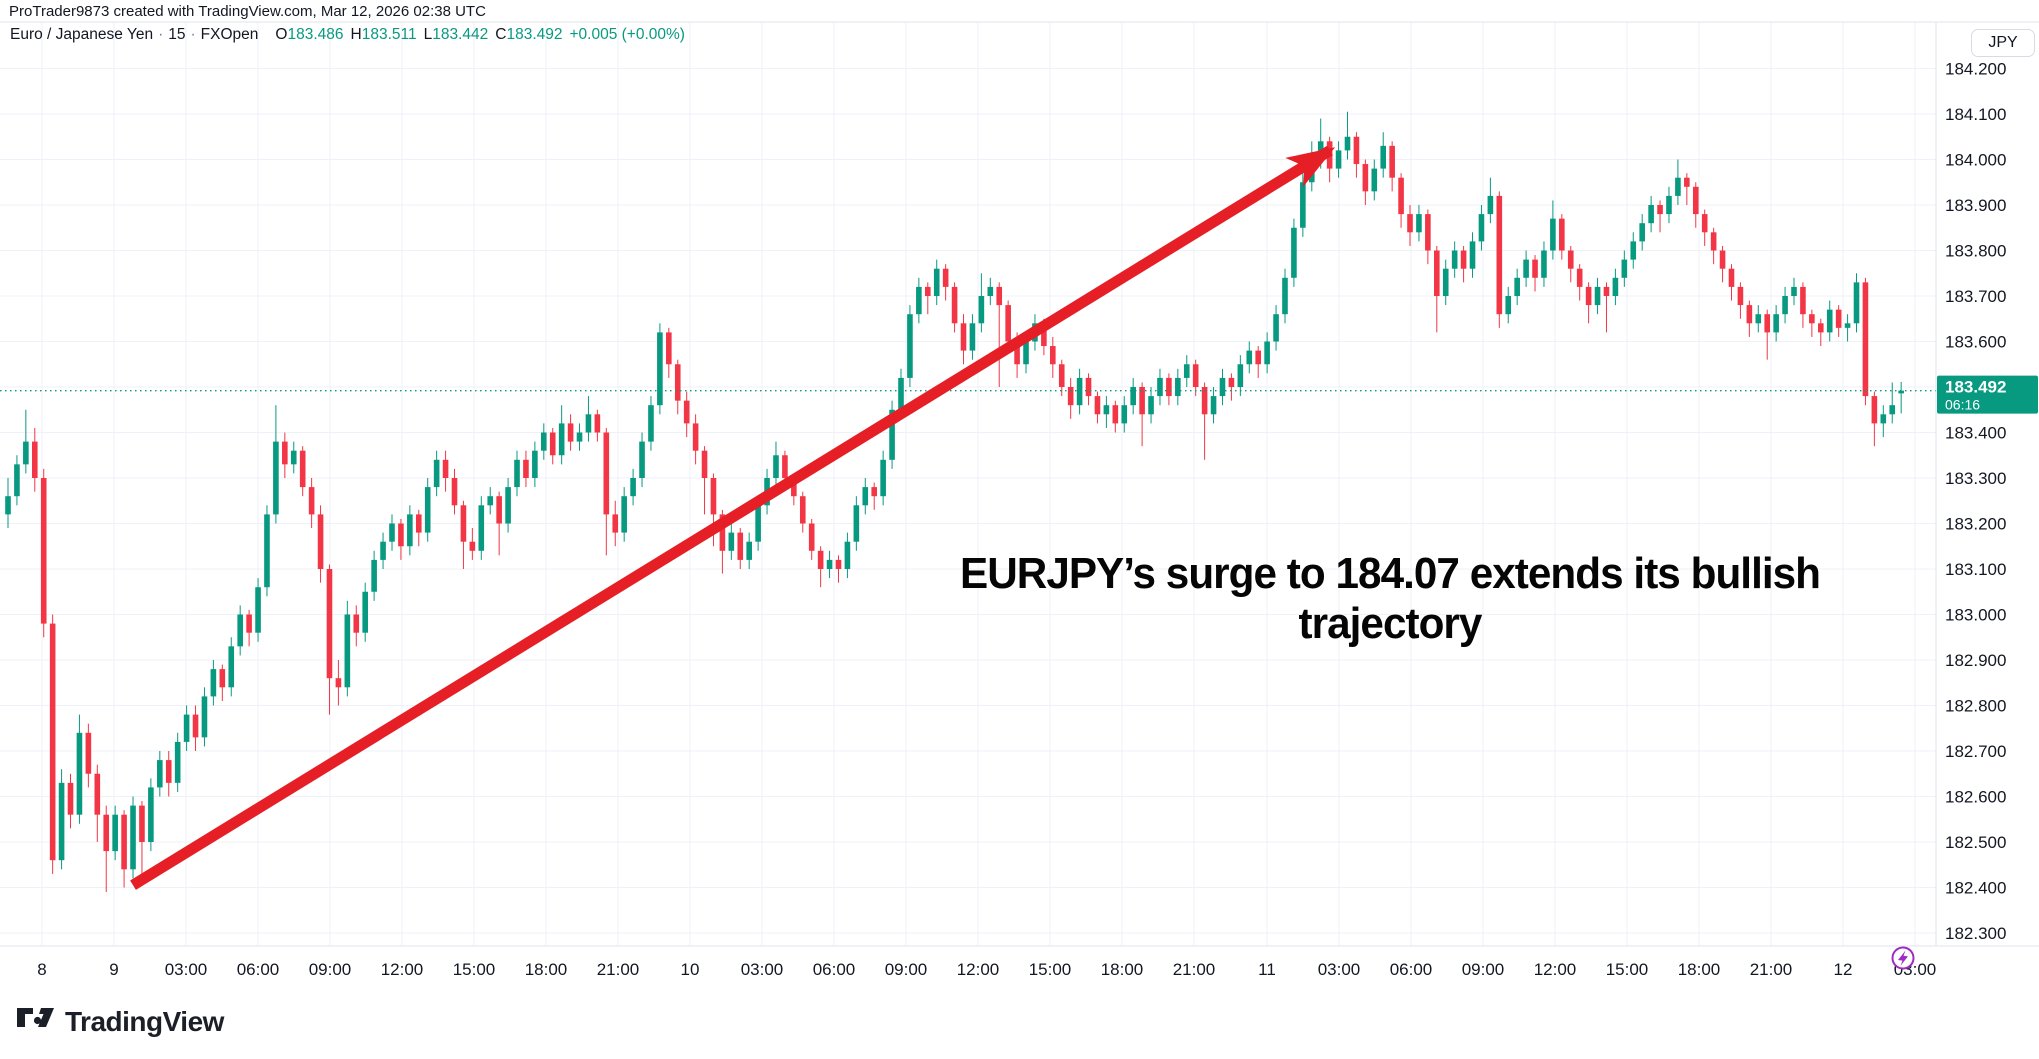 Image resolution: width=2039 pixels, height=1059 pixels. I want to click on exchange-label: FXOpen, so click(229, 34).